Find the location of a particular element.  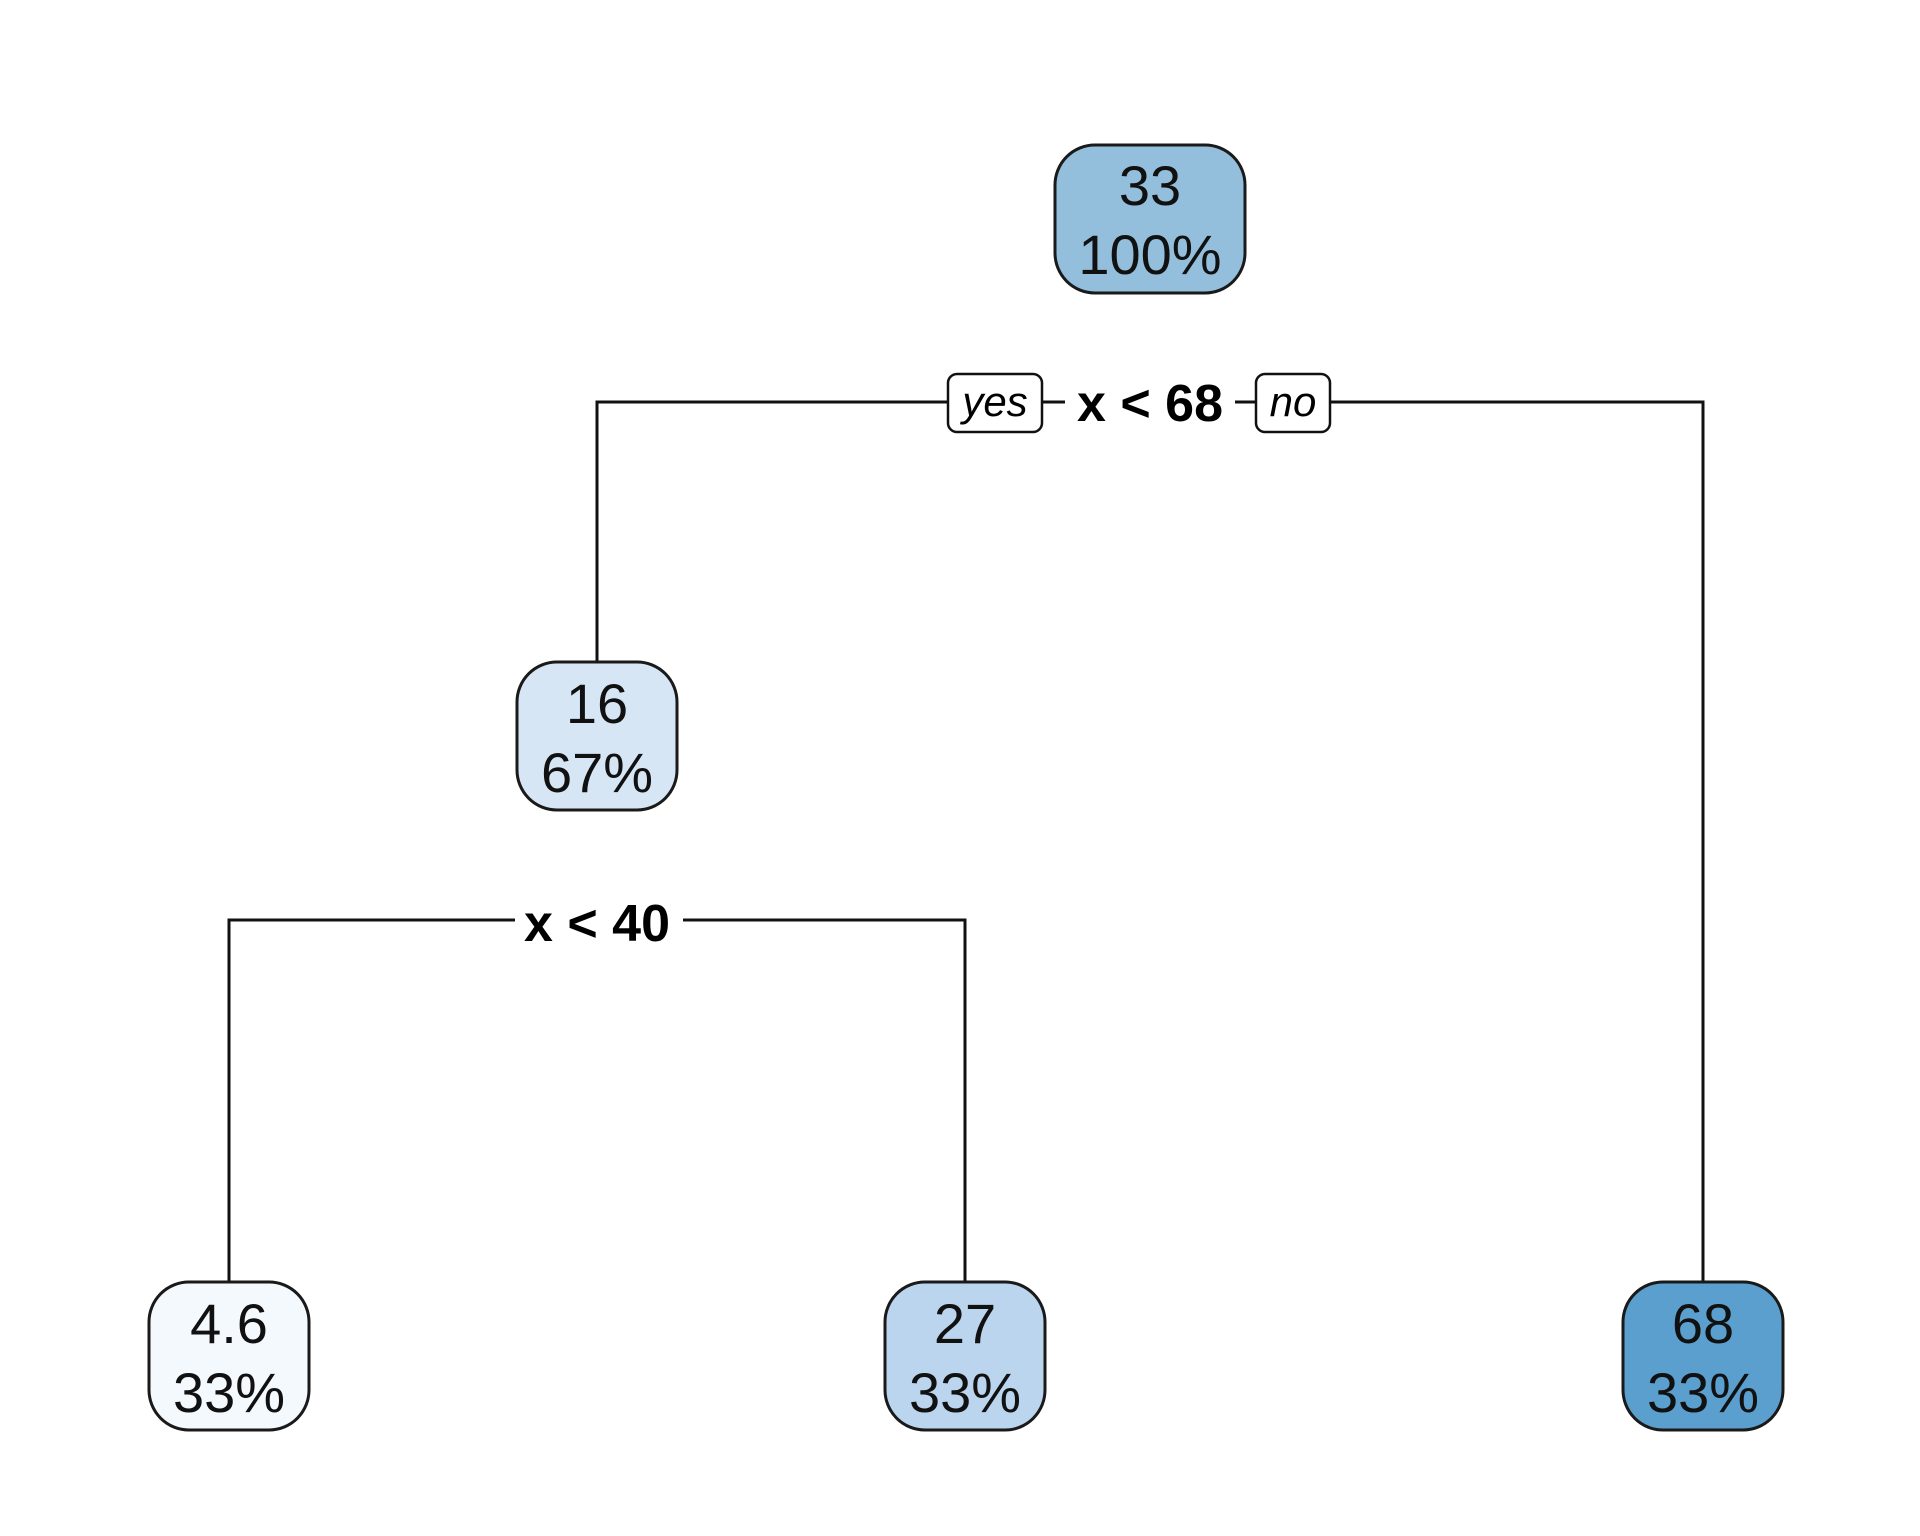

node-right: 68 33% is located at coordinates (1703, 1356).